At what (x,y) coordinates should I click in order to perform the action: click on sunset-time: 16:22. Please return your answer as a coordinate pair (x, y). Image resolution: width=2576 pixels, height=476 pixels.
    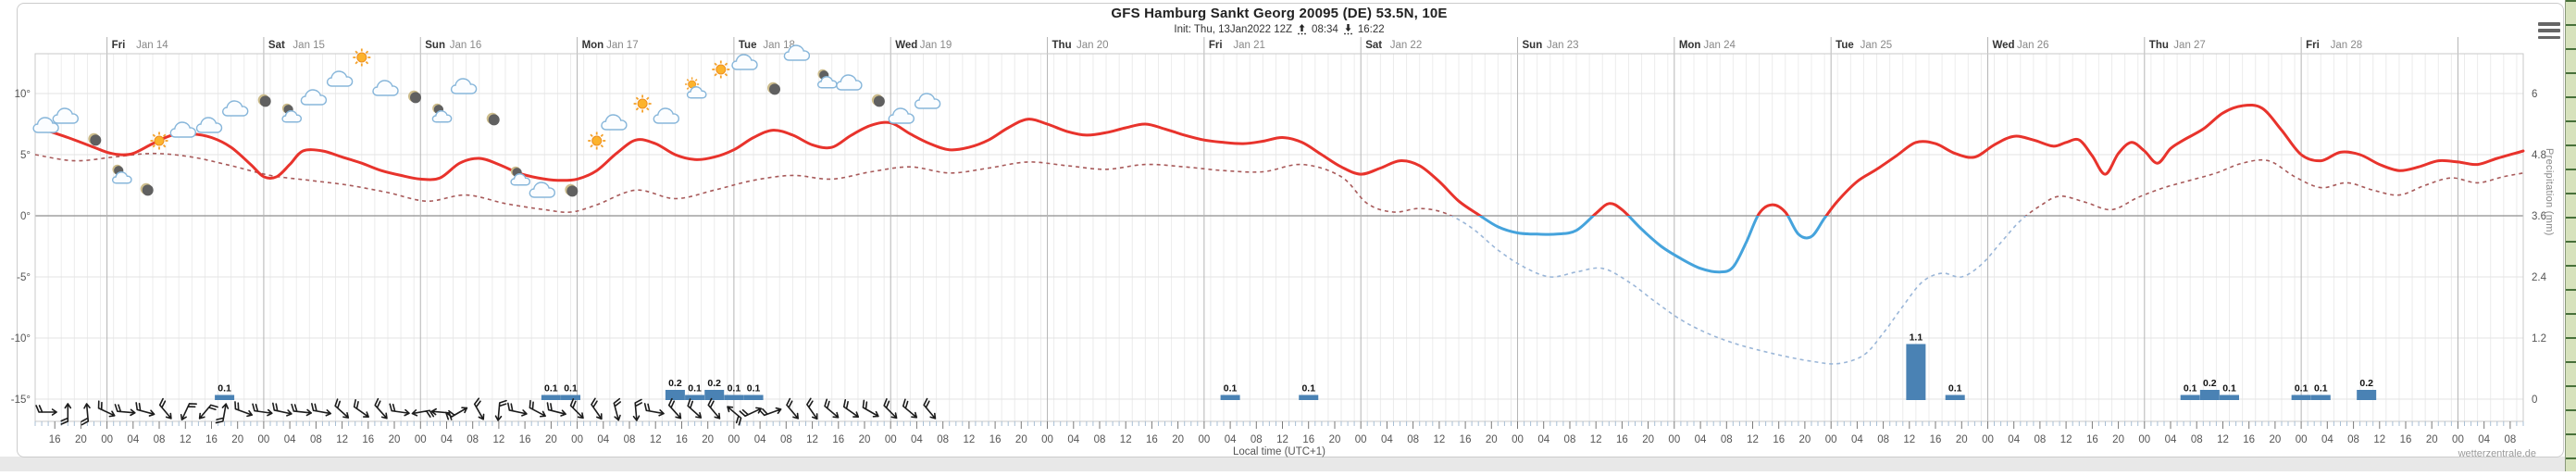
    Looking at the image, I should click on (1371, 29).